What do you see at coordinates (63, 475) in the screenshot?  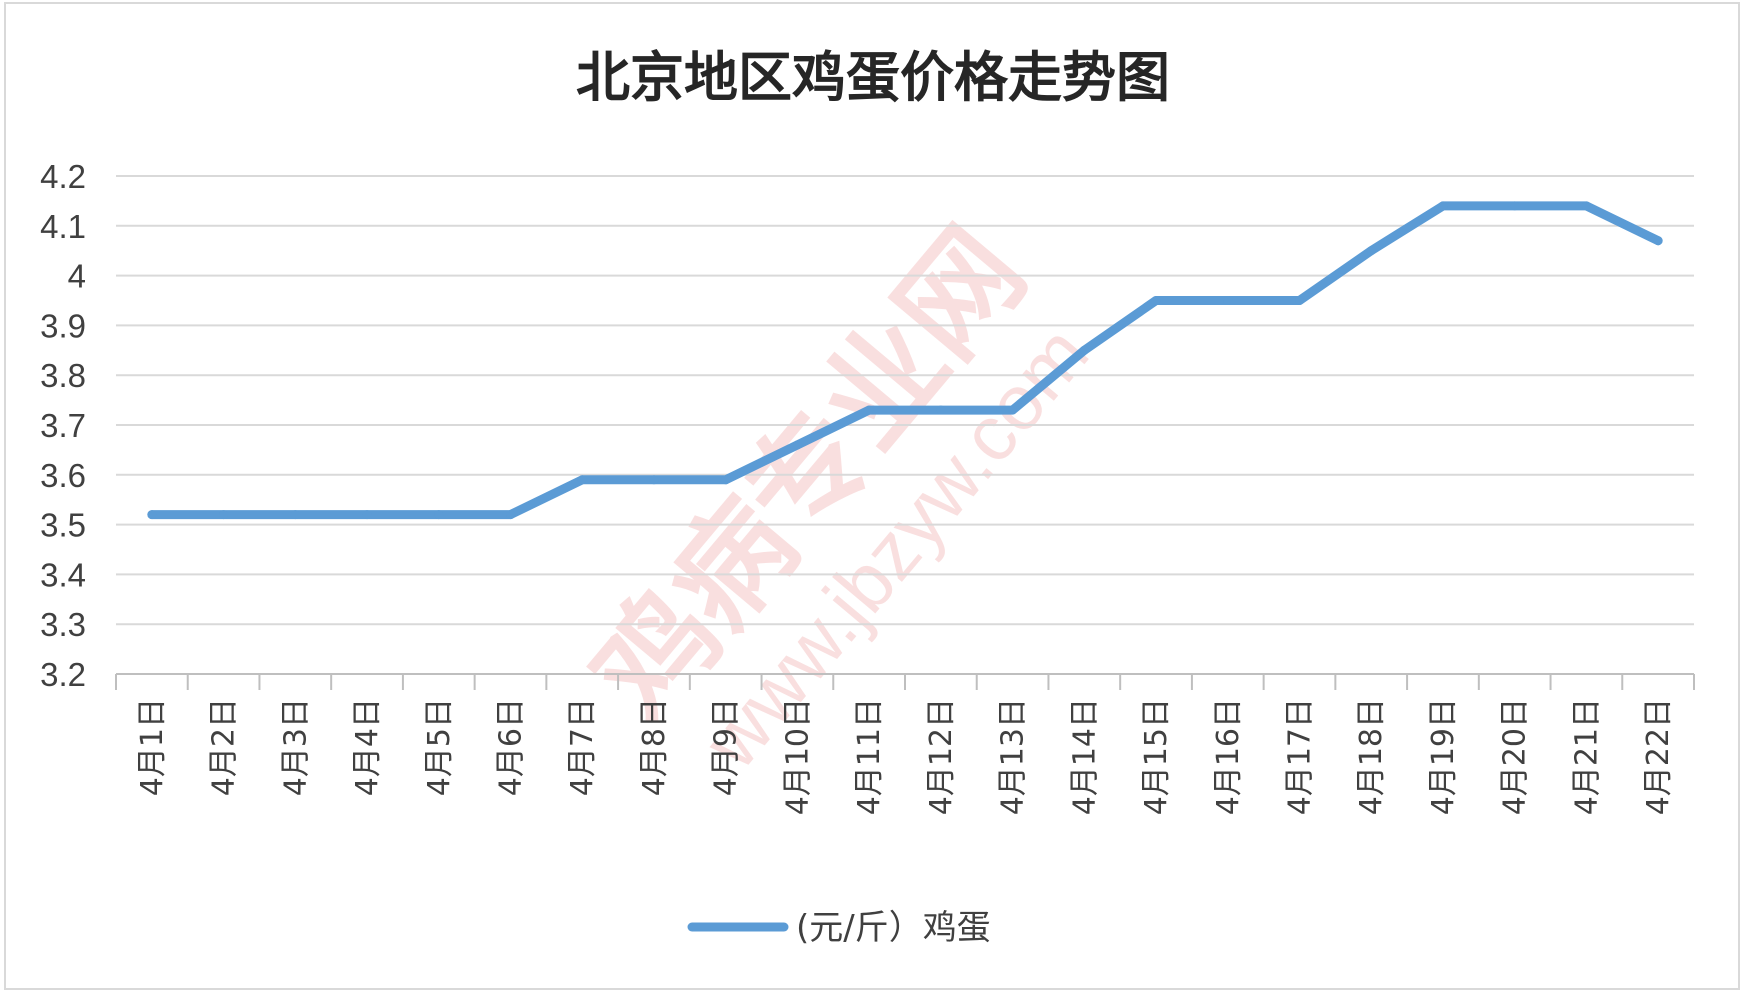 I see `y-tick-label: 3.6` at bounding box center [63, 475].